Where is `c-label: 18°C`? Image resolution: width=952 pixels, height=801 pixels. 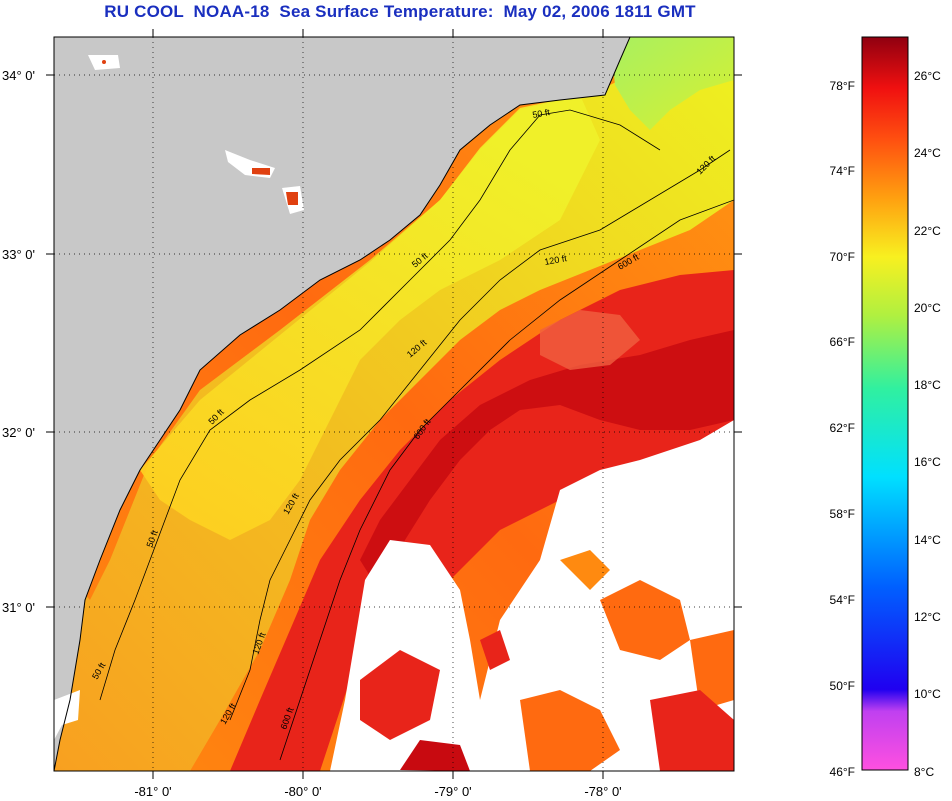 c-label: 18°C is located at coordinates (927, 385).